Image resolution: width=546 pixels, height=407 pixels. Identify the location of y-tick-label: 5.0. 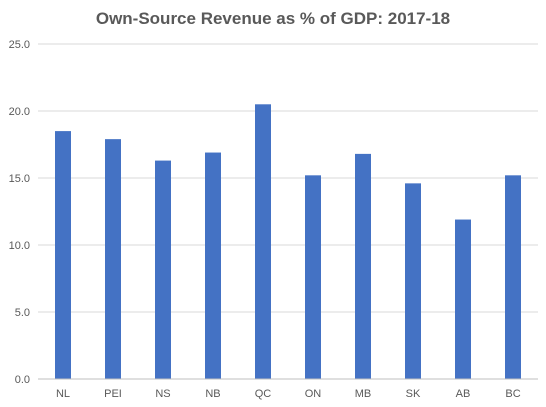
(22, 313).